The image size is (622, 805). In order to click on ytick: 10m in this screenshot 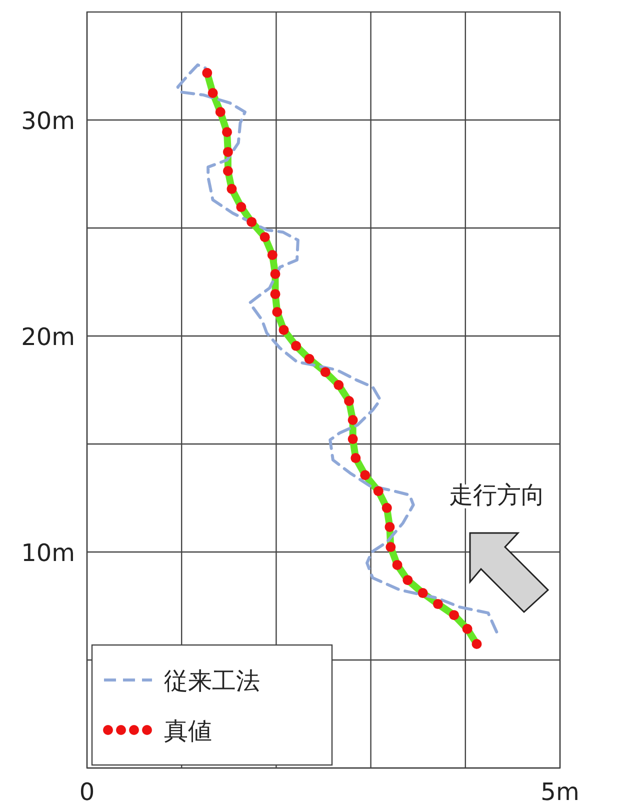, I will do `click(48, 553)`.